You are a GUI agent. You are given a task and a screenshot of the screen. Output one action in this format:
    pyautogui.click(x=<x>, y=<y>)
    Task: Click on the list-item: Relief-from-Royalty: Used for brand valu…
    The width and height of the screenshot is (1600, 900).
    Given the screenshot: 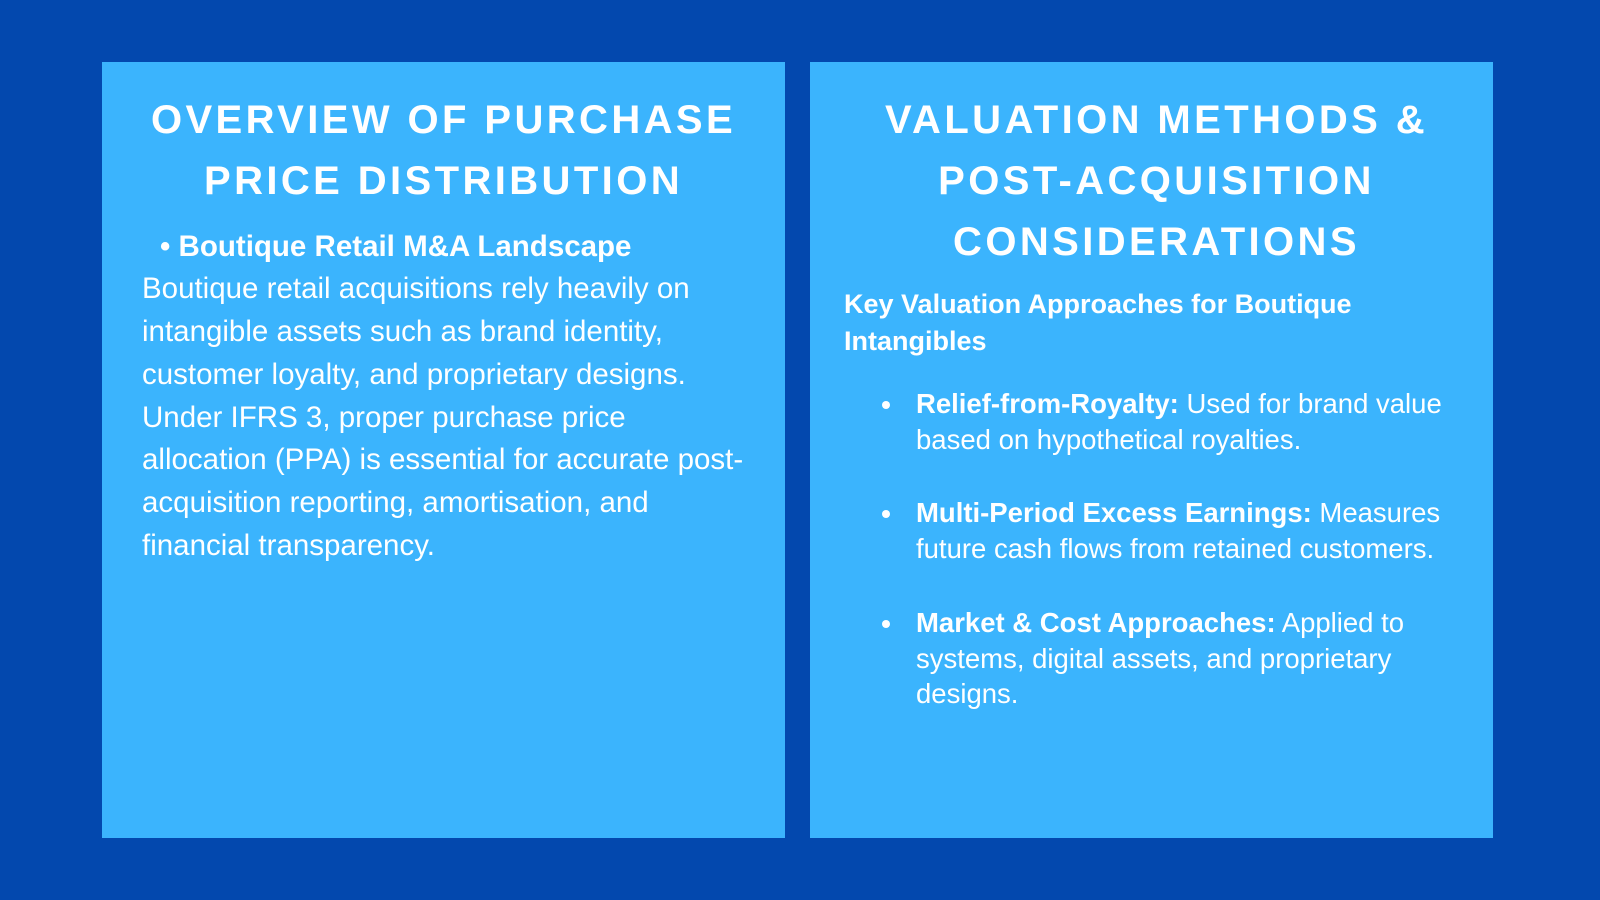 What is the action you would take?
    pyautogui.click(x=1170, y=422)
    